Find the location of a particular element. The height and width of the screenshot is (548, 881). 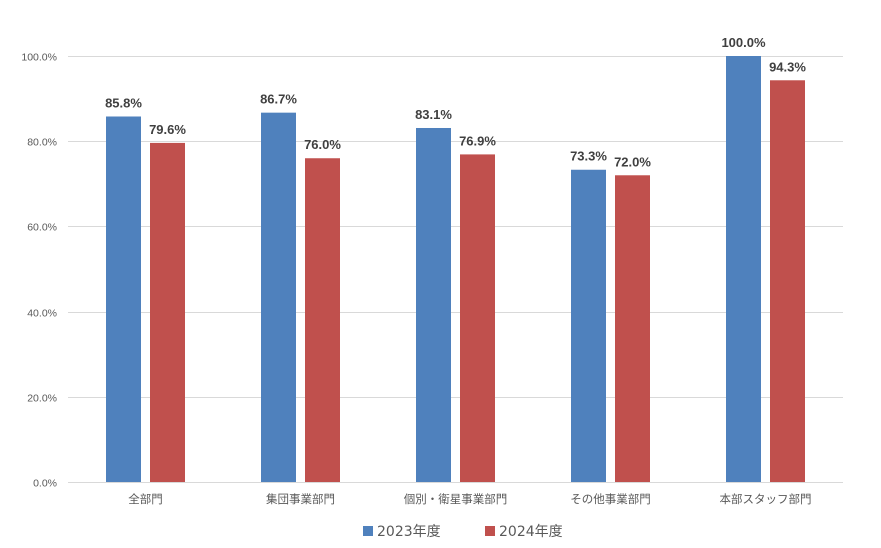

data-label: 76.9% is located at coordinates (477, 140).